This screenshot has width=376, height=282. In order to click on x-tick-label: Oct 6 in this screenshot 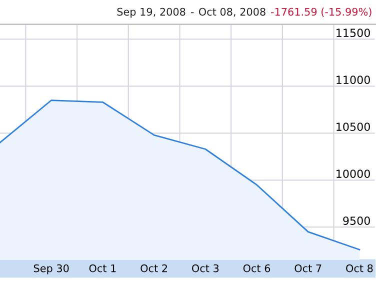, I will do `click(256, 268)`.